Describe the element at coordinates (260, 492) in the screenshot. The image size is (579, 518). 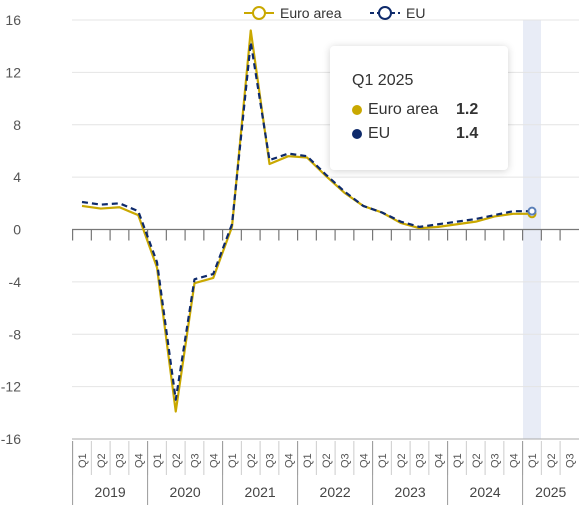
I see `year-label: 2021` at that location.